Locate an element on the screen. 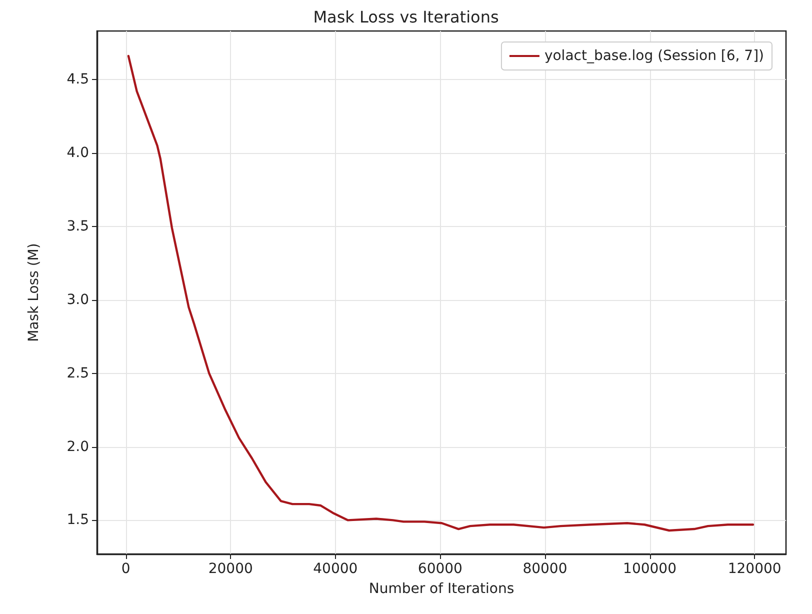 Image resolution: width=812 pixels, height=614 pixels. legend-label: yolact_base.log (Session [6, 7]) is located at coordinates (654, 56).